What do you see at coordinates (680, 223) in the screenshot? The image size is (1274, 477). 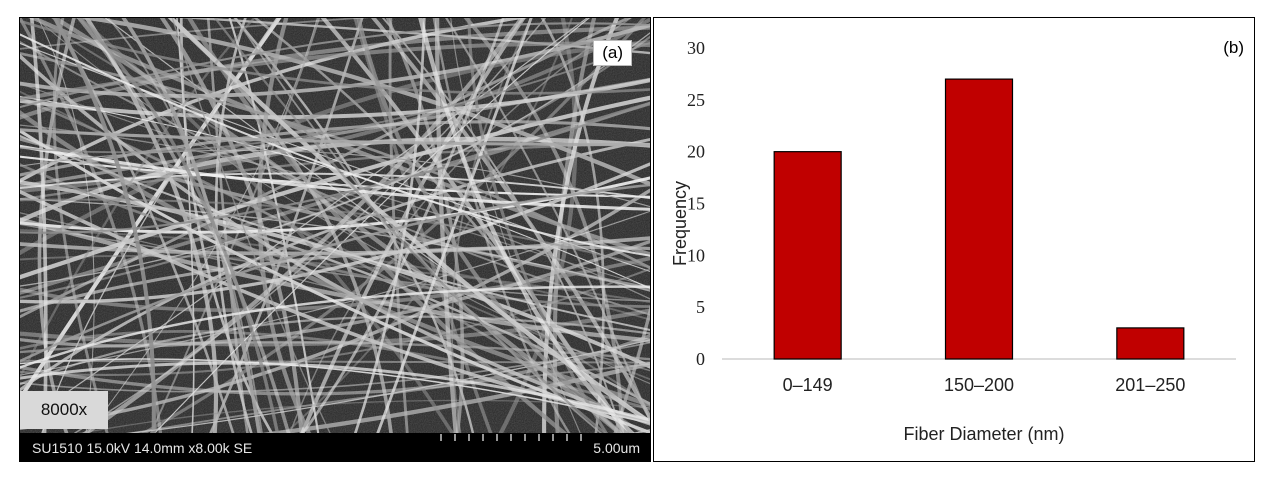 I see `y-axis-title: Frequency` at bounding box center [680, 223].